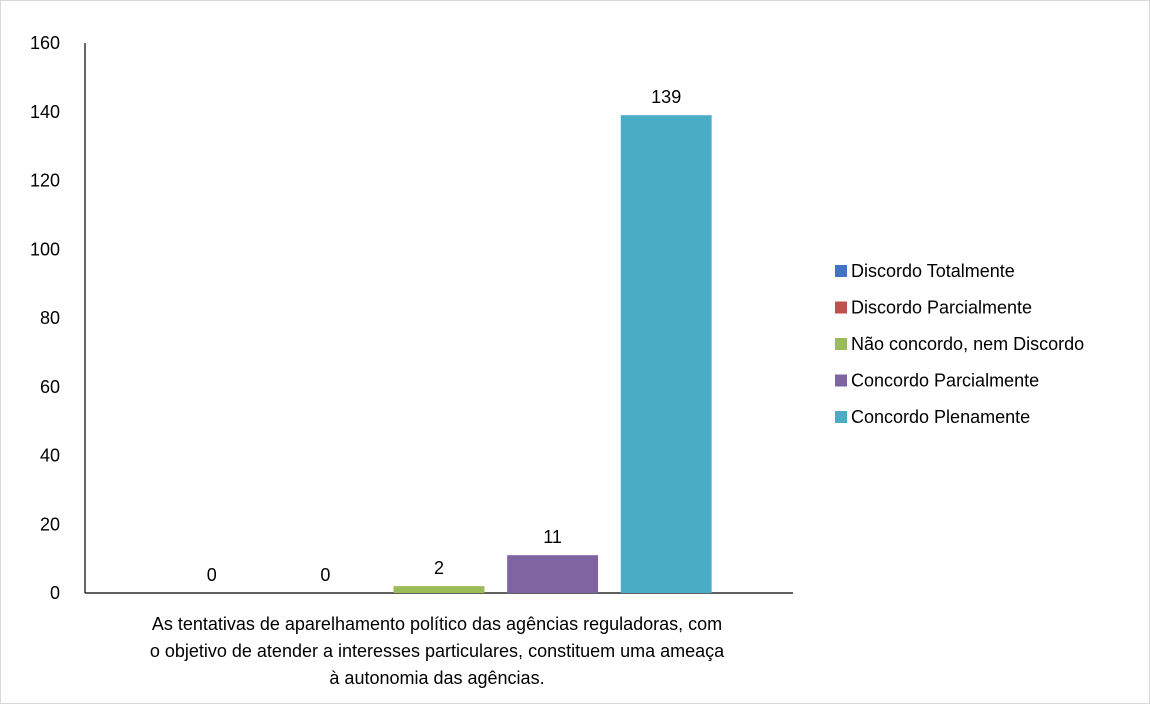 This screenshot has height=709, width=1150. What do you see at coordinates (941, 308) in the screenshot?
I see `legend-label: Discordo Parcialmente` at bounding box center [941, 308].